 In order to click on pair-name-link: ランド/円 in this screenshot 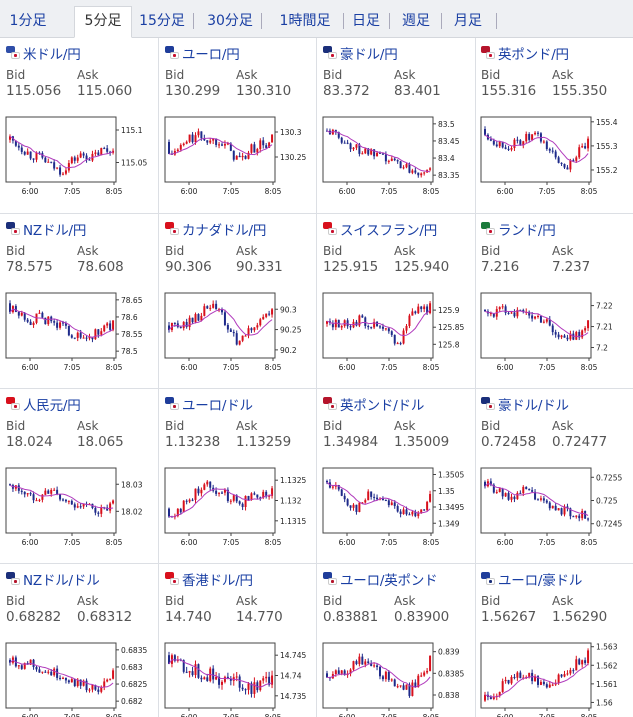, I will do `click(527, 231)`.